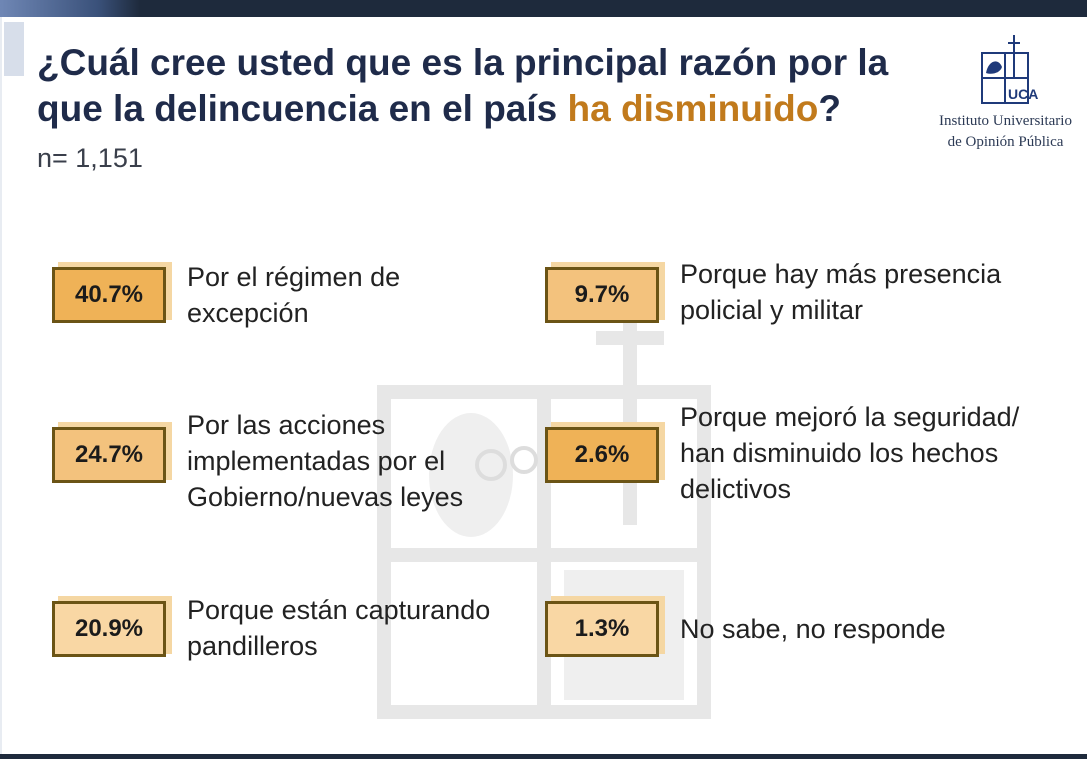 The height and width of the screenshot is (759, 1087). I want to click on label-line: Por las acciones, so click(286, 425).